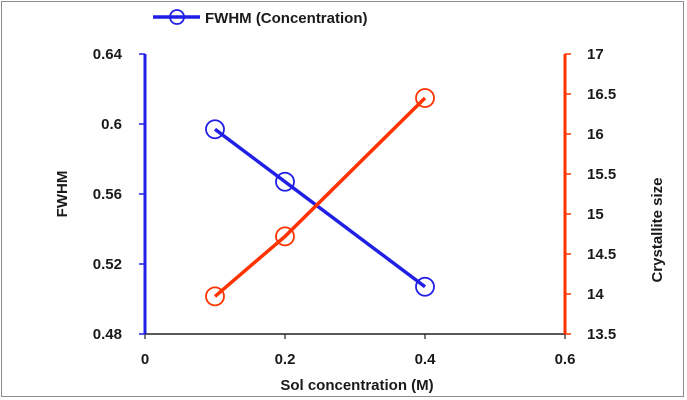 This screenshot has width=687, height=400. Describe the element at coordinates (285, 359) in the screenshot. I see `x-tick-label: 0.2` at that location.